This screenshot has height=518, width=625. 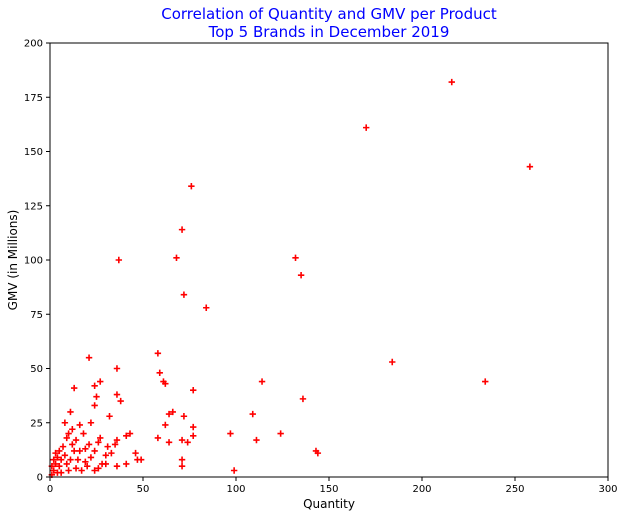 I want to click on y-tick-label: 0, so click(x=40, y=478).